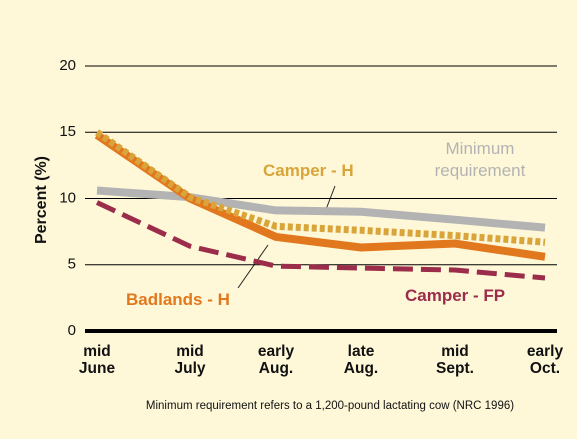 The image size is (577, 439). I want to click on series-label: Camper - FP, so click(455, 295).